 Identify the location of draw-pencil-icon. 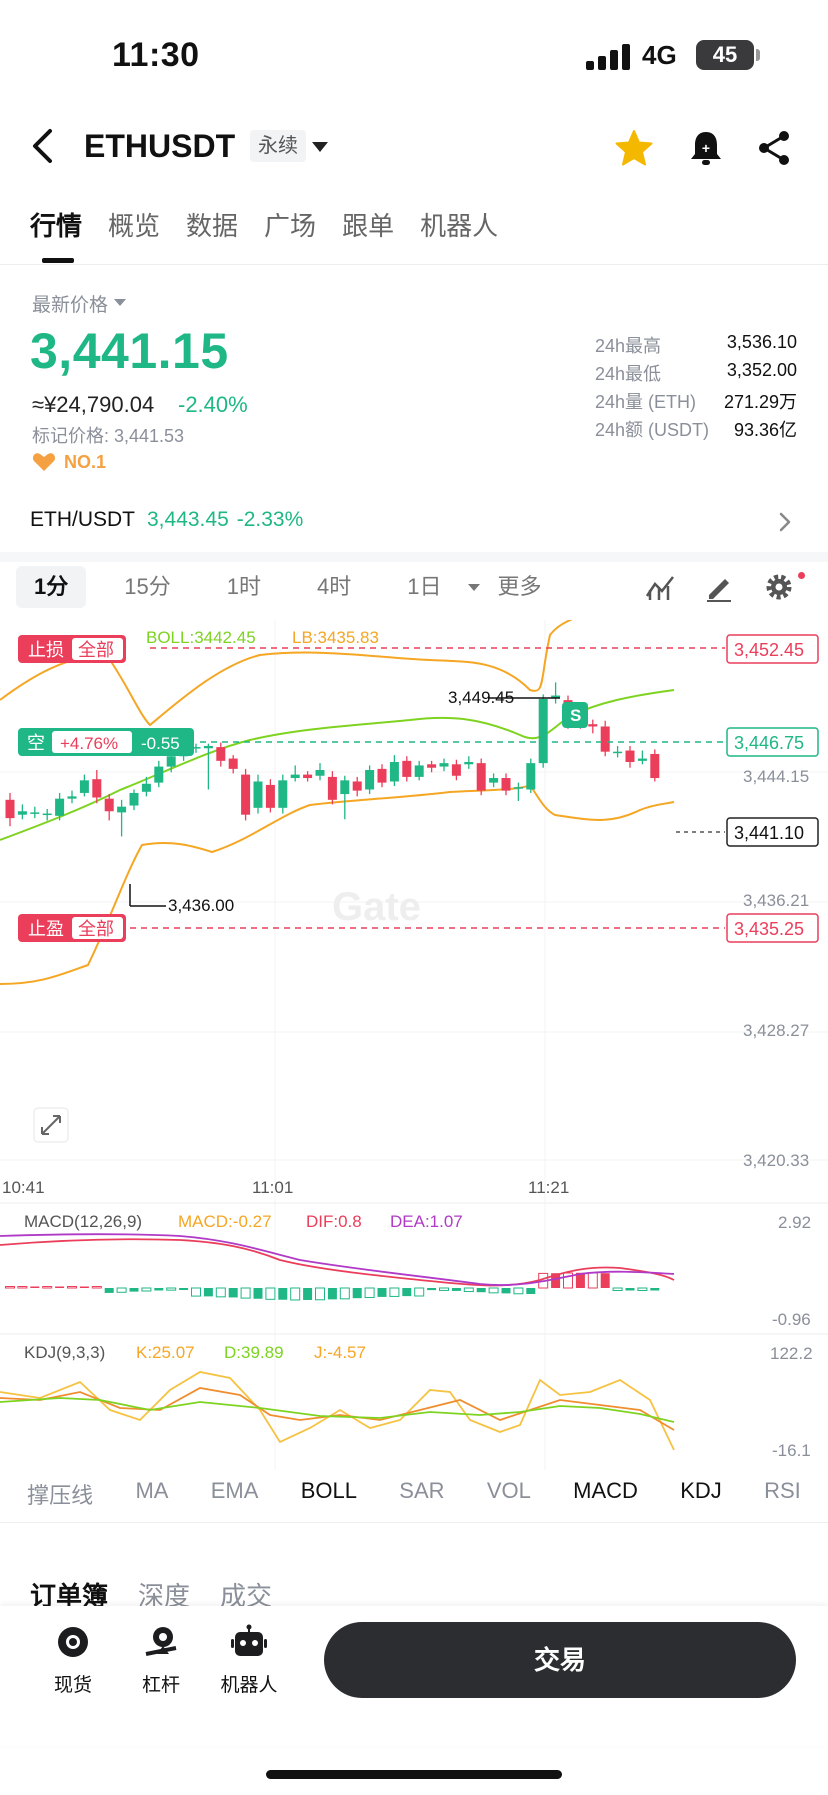
(719, 587).